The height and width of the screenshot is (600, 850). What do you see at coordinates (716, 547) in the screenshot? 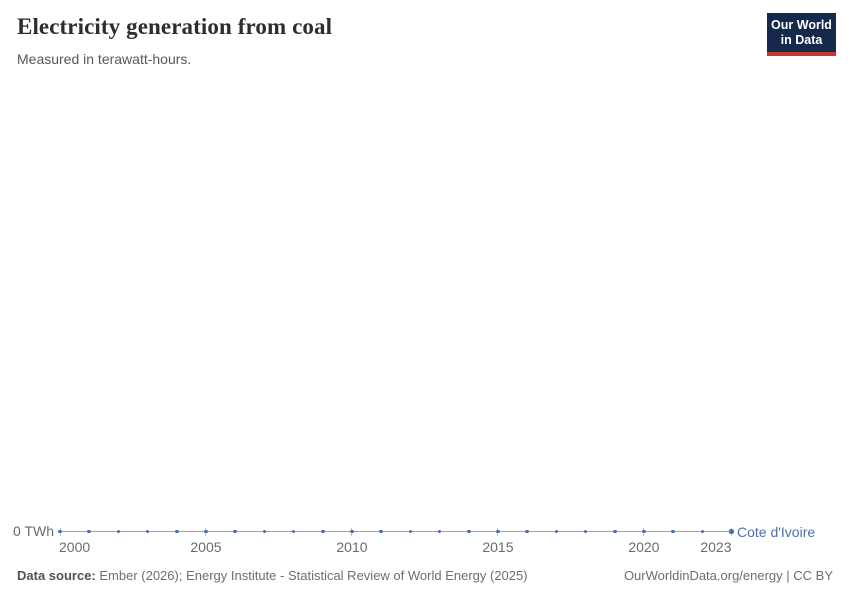
I see `x-axis-tick-label: 2023` at bounding box center [716, 547].